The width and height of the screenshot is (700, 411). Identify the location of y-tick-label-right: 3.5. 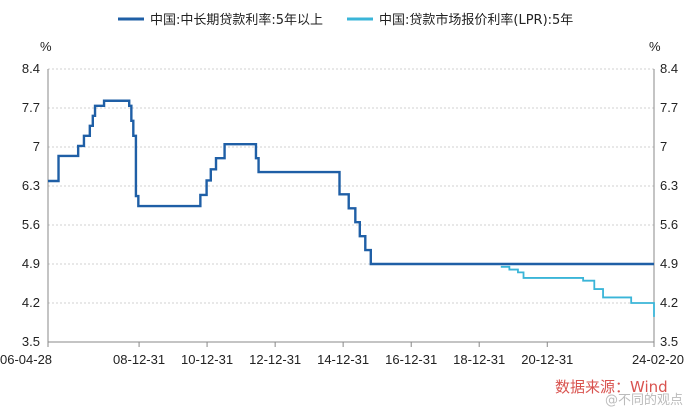
(669, 341).